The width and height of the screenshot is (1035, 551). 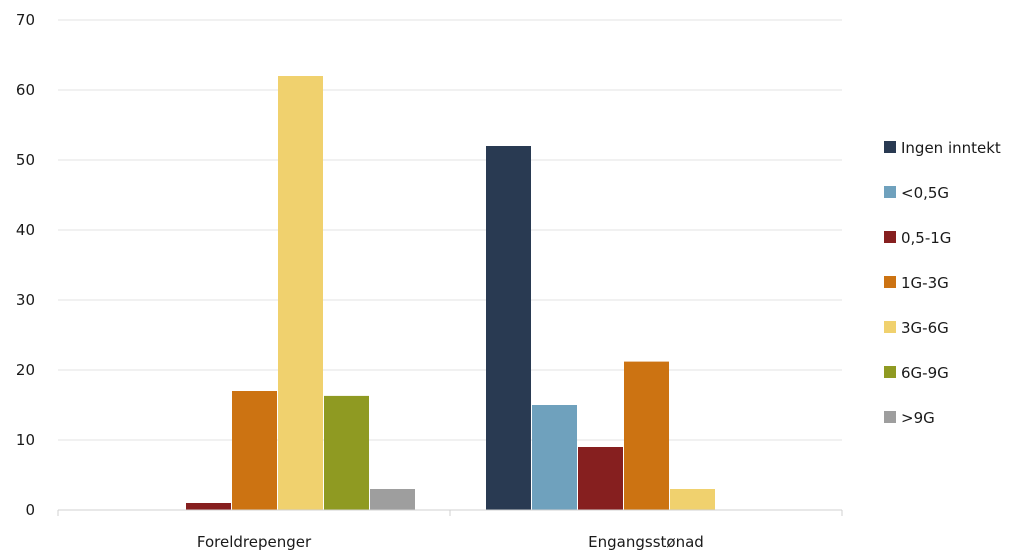 I want to click on legend-label-5: 6G-9G, so click(x=925, y=373).